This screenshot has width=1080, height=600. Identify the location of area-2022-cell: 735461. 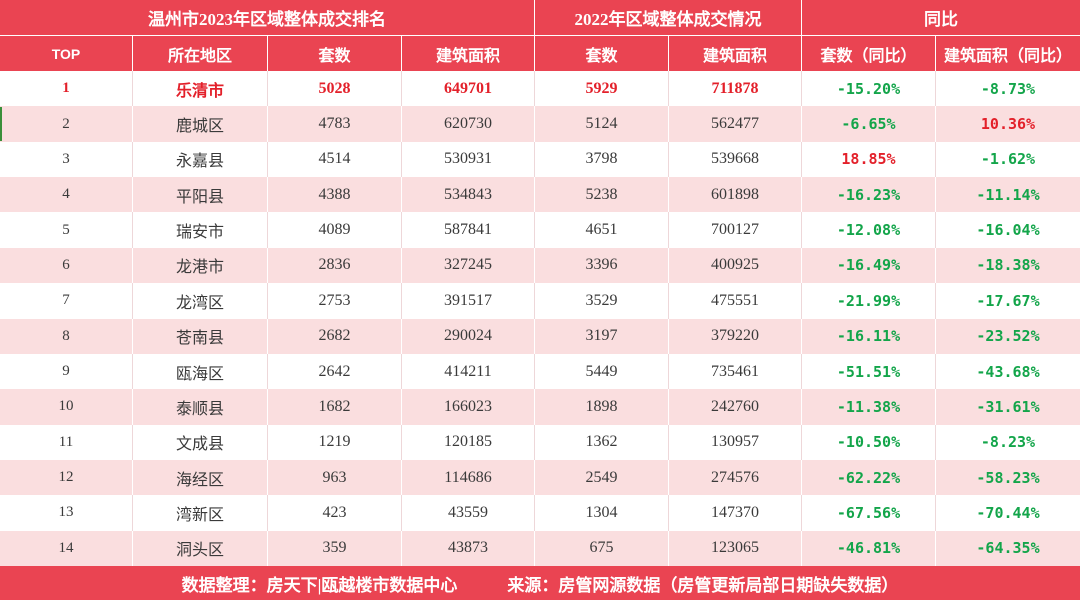
(735, 371).